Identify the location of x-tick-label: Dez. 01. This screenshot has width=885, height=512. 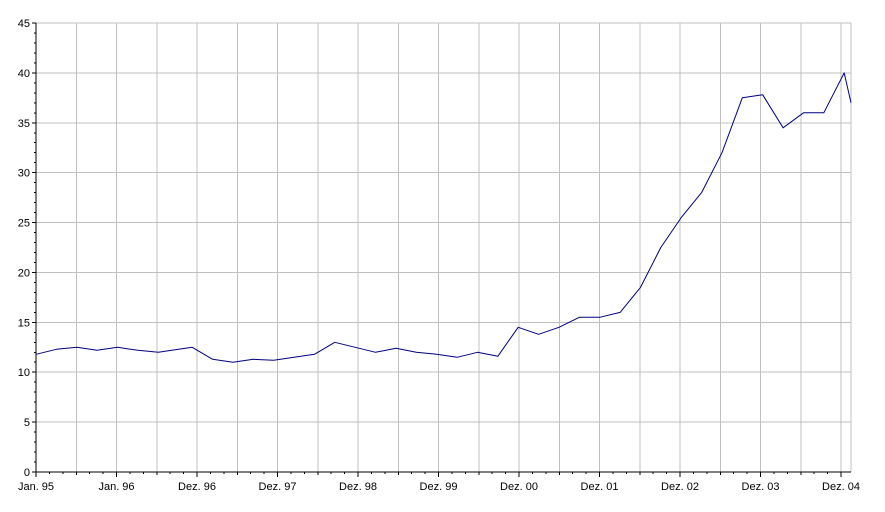
(600, 487).